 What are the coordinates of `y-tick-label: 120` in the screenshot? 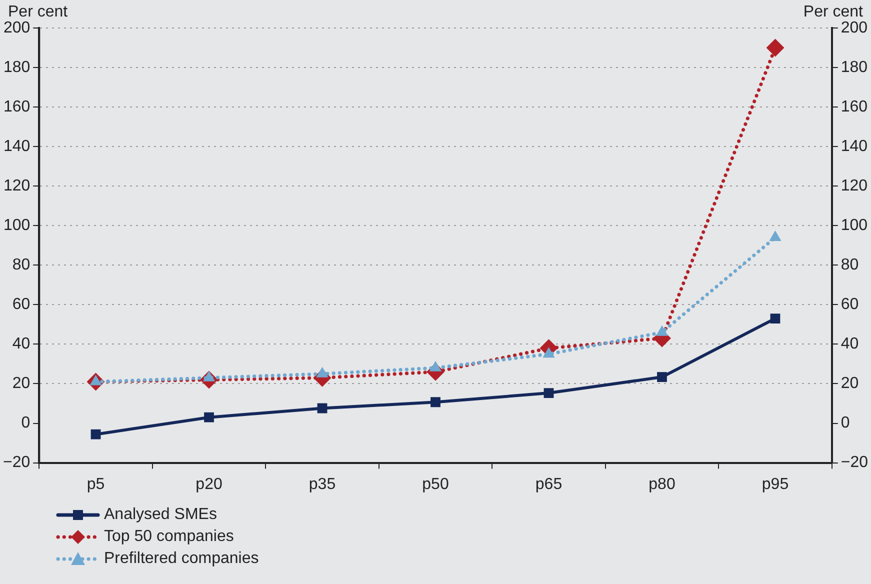 It's located at (16, 186).